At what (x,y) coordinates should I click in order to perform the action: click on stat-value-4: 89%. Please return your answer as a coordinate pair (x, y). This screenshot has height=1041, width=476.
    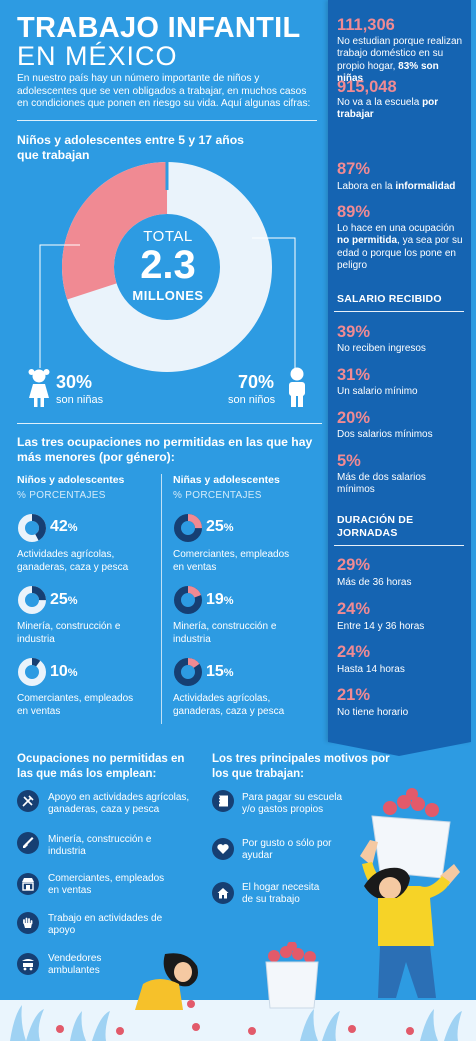
    Looking at the image, I should click on (354, 212).